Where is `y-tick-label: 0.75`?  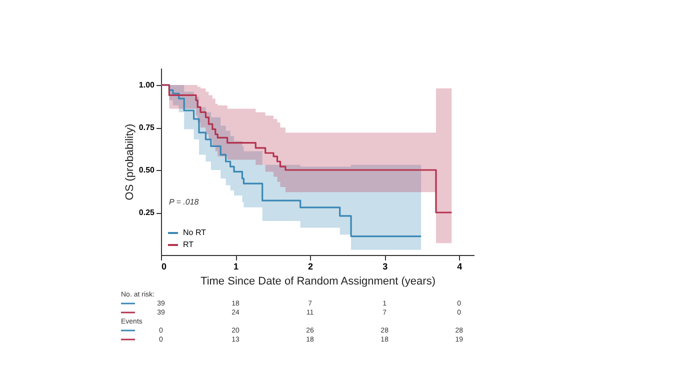
y-tick-label: 0.75 is located at coordinates (147, 127).